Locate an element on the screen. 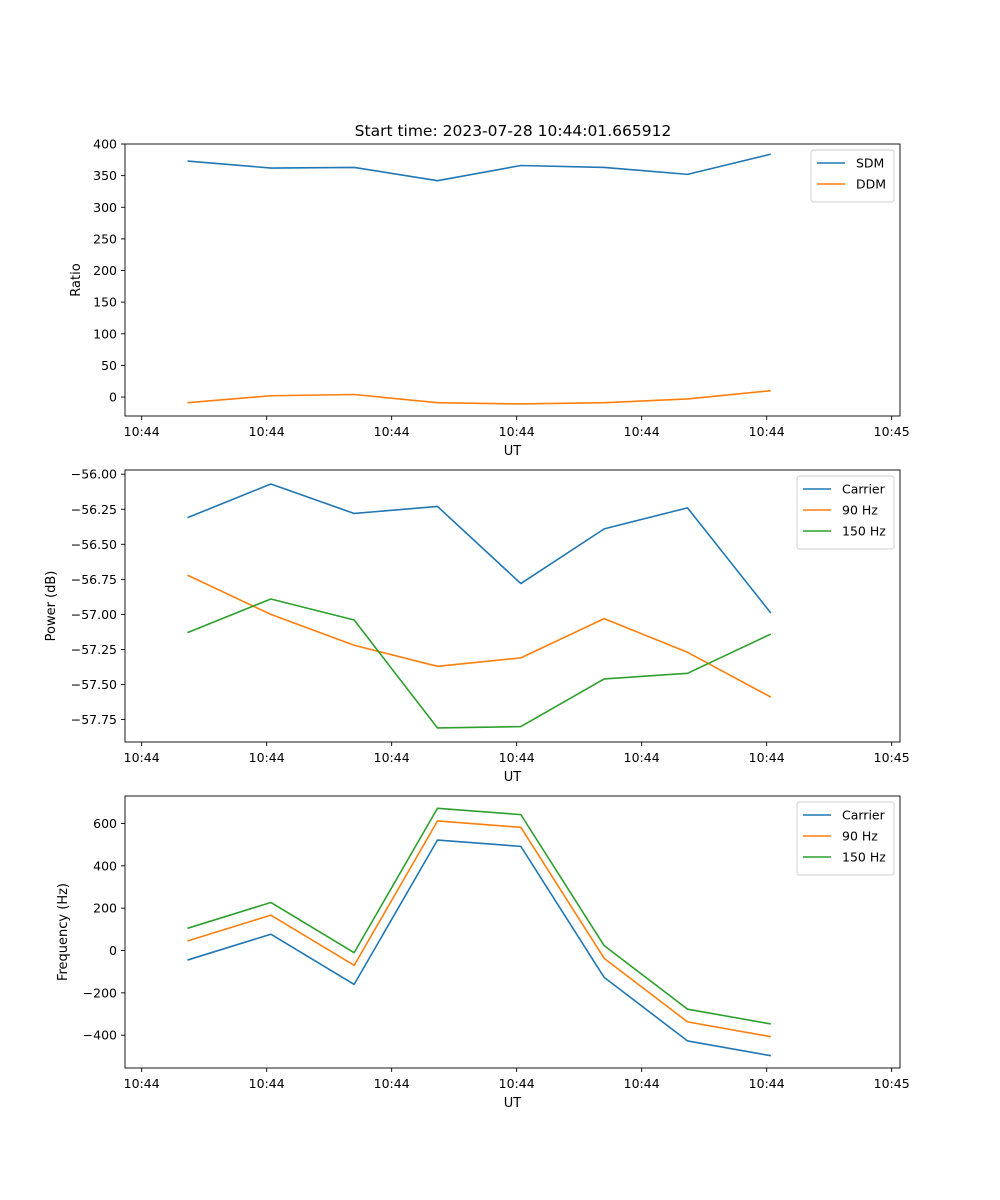 This screenshot has width=1000, height=1200. y-tick-label: −400 is located at coordinates (100, 1035).